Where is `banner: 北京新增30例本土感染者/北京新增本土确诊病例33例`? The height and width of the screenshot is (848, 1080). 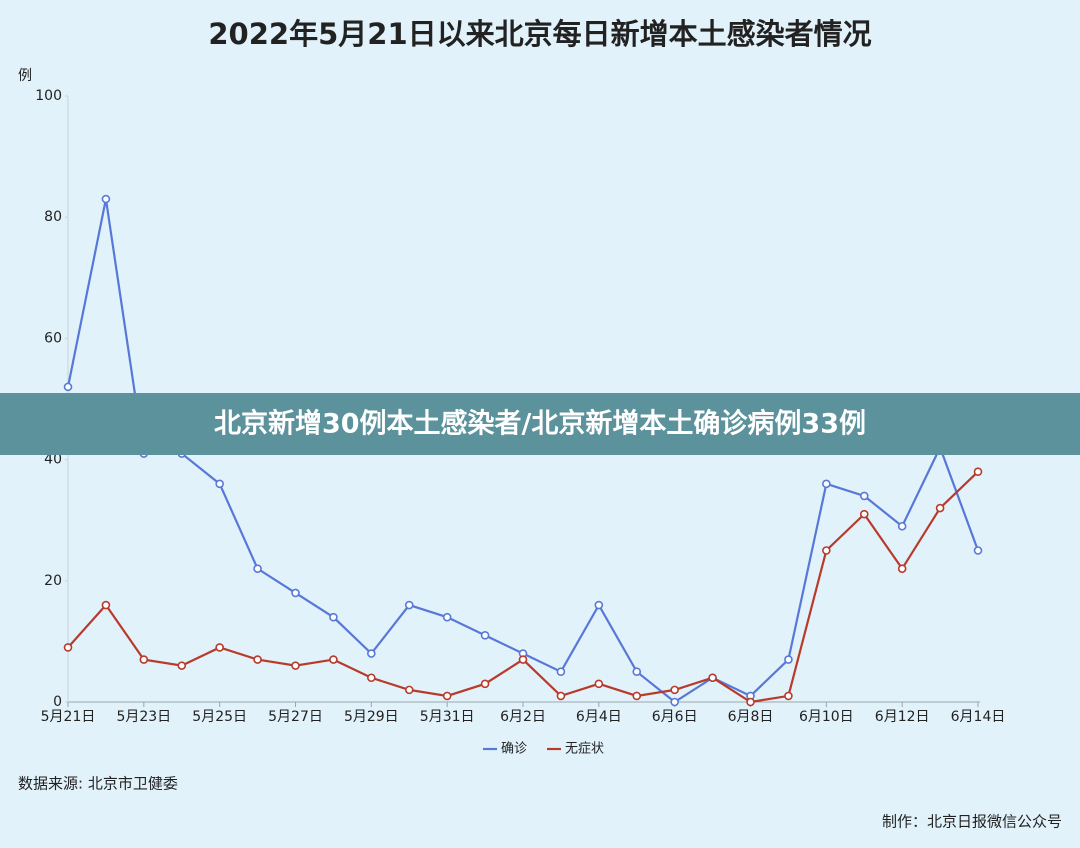 banner: 北京新增30例本土感染者/北京新增本土确诊病例33例 is located at coordinates (540, 424).